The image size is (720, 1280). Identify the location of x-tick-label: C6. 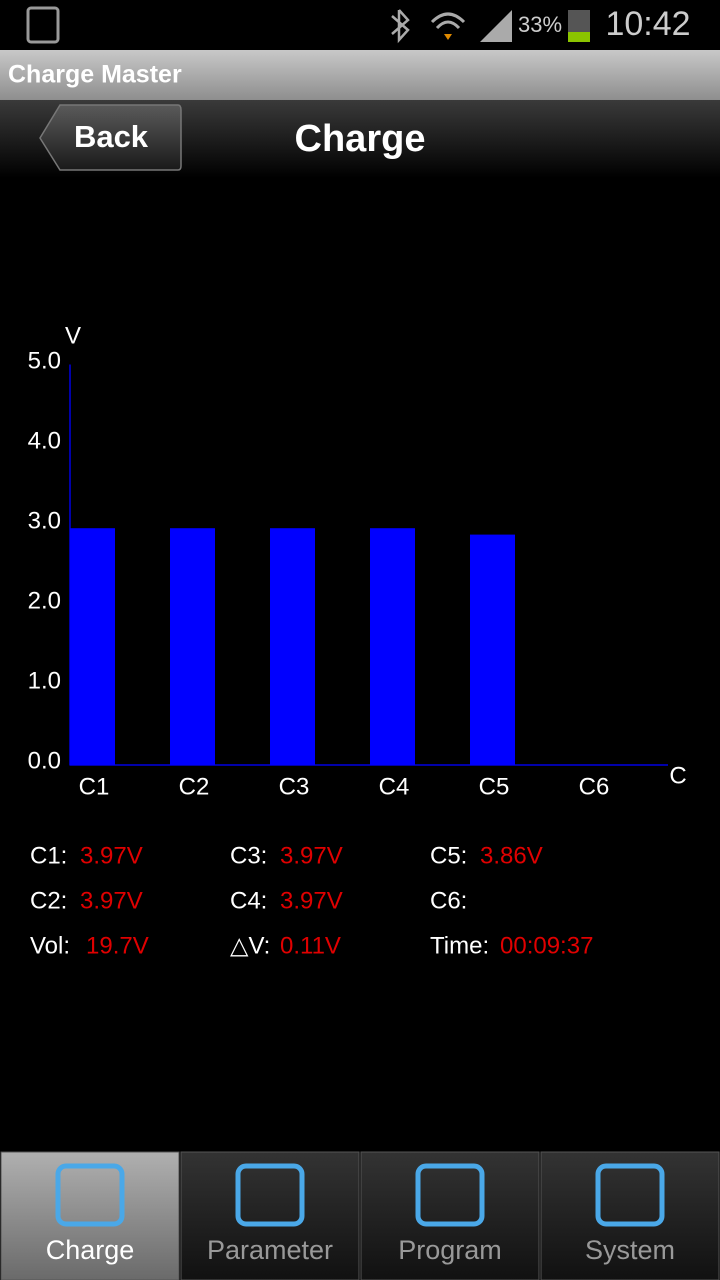
(594, 786).